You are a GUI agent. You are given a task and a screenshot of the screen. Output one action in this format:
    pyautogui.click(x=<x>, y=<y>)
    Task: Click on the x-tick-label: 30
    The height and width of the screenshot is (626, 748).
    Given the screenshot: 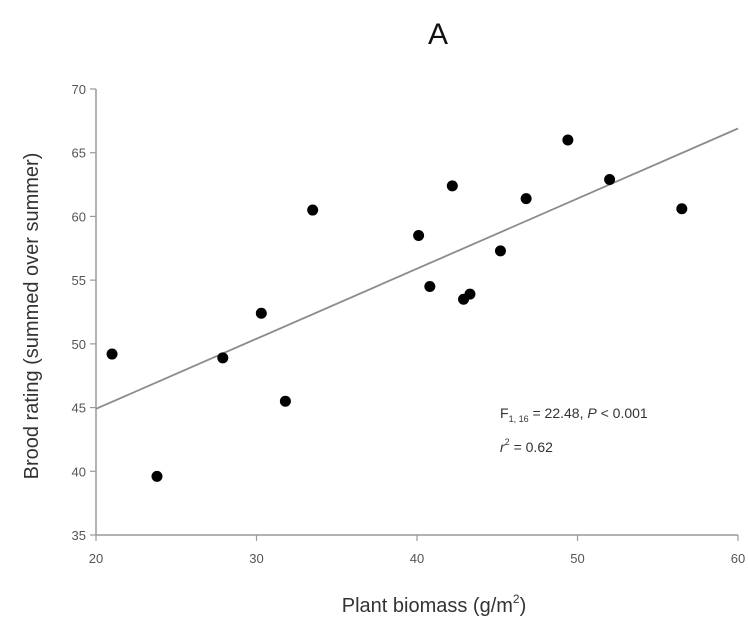 What is the action you would take?
    pyautogui.click(x=256, y=558)
    